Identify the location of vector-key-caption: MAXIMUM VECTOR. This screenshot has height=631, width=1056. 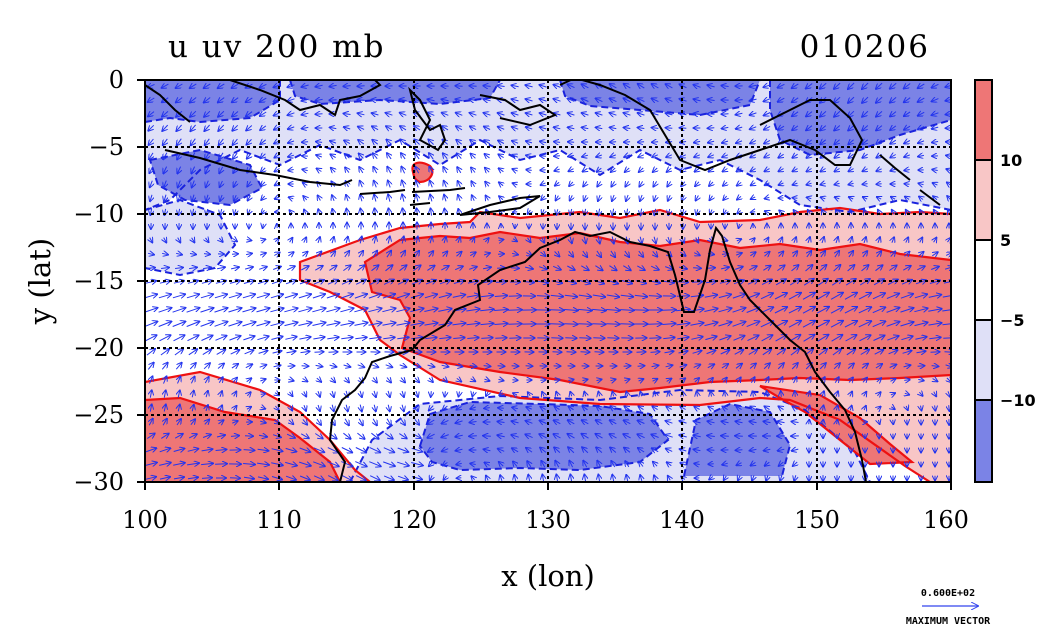
(948, 621).